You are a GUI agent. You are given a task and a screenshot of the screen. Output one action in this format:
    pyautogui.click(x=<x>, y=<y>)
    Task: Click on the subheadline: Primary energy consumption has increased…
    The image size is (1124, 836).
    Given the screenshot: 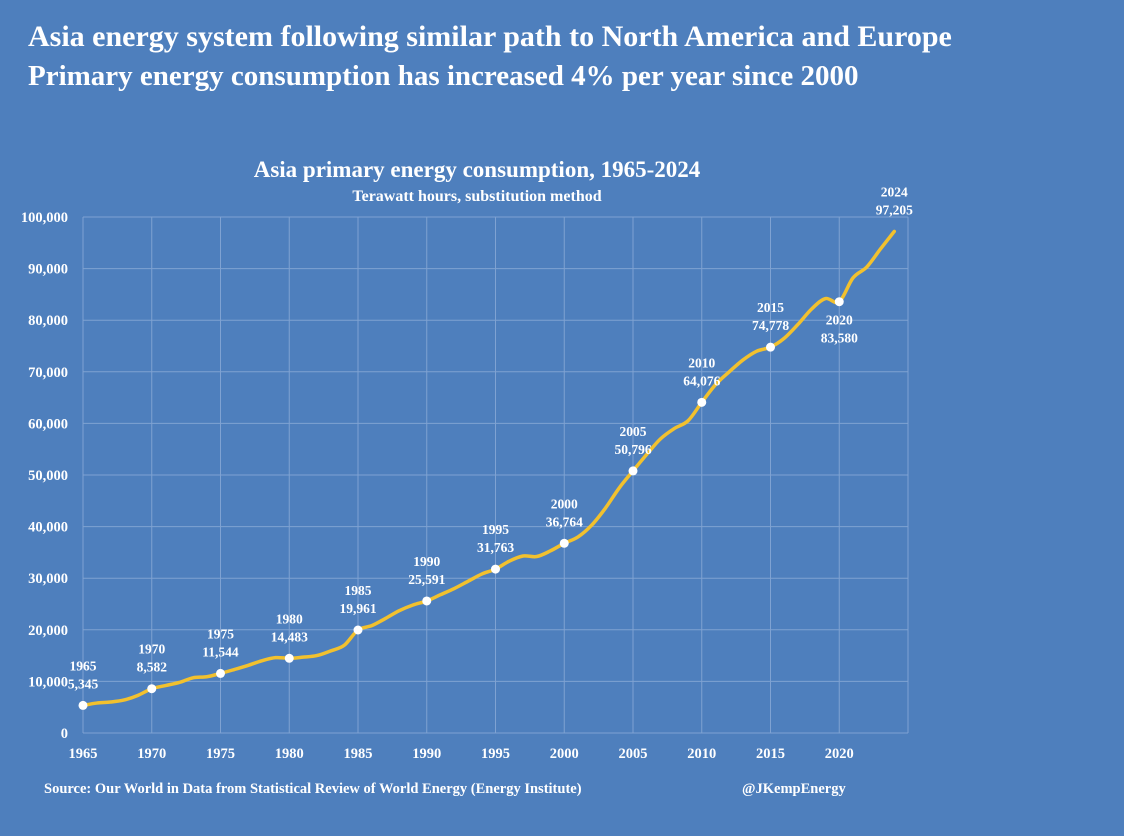 What is the action you would take?
    pyautogui.click(x=443, y=76)
    